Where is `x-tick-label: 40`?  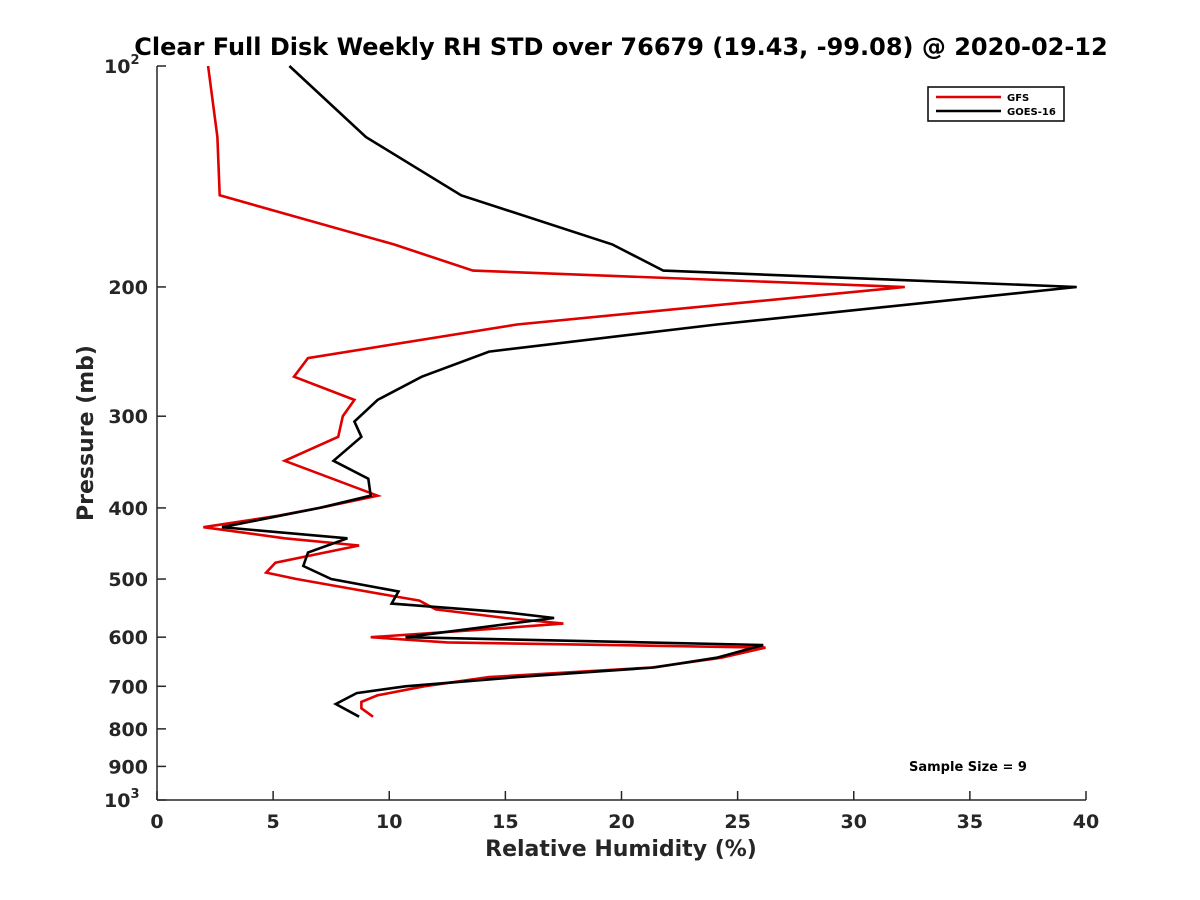
x-tick-label: 40 is located at coordinates (1086, 822).